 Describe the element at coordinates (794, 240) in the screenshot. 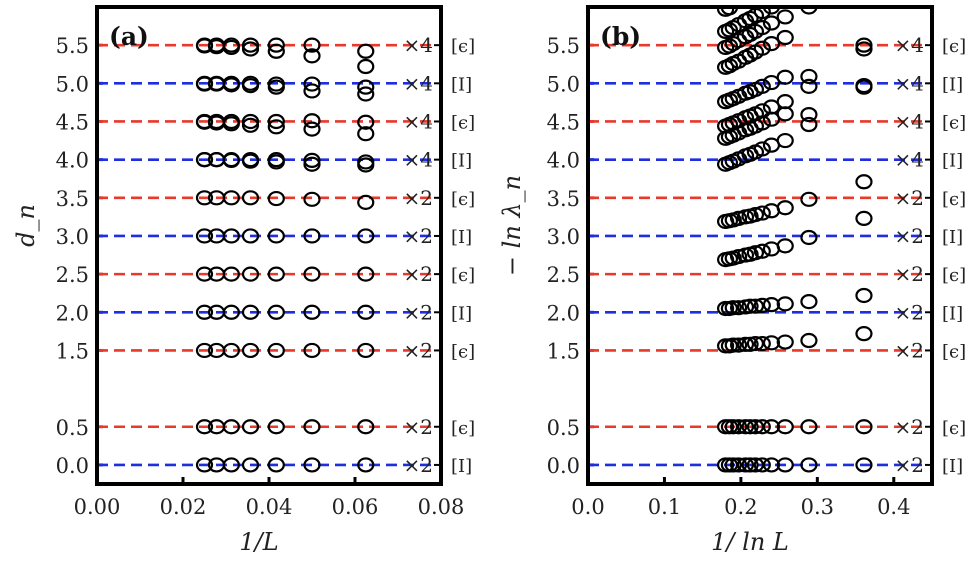

I see `data-points` at that location.